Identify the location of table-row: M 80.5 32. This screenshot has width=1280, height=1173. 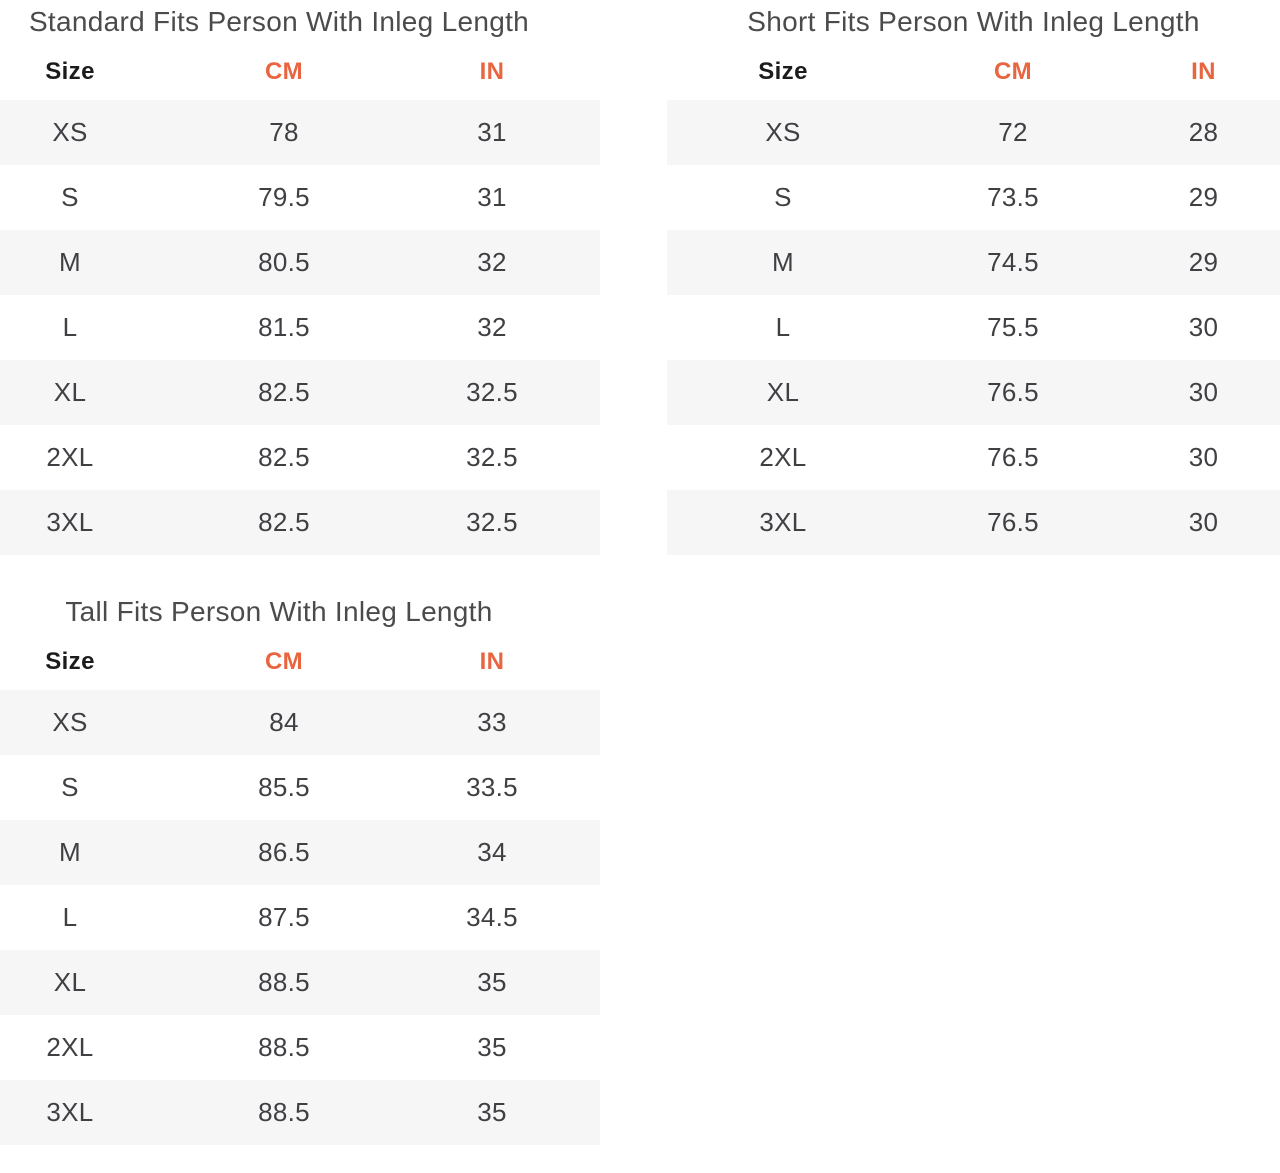
(300, 262).